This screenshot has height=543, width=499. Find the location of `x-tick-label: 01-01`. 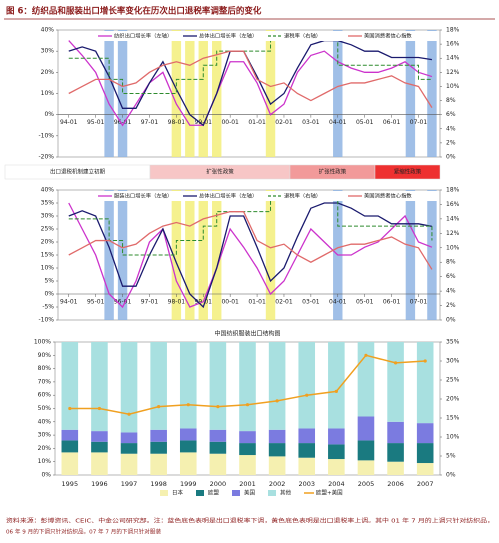

x-tick-label: 01-01 is located at coordinates (257, 302).